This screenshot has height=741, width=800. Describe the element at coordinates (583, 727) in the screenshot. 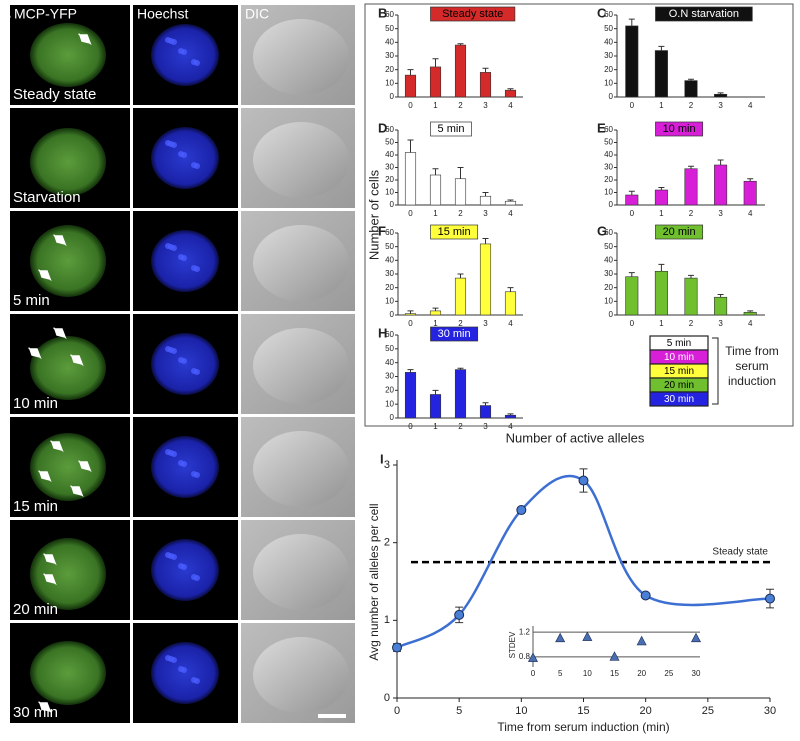

I see `x-axis-label: Time from serum induction (min)` at that location.